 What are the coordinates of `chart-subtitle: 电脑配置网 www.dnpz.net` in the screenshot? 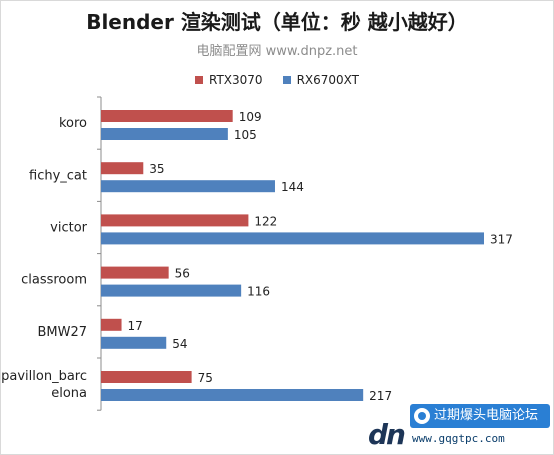 It's located at (277, 51).